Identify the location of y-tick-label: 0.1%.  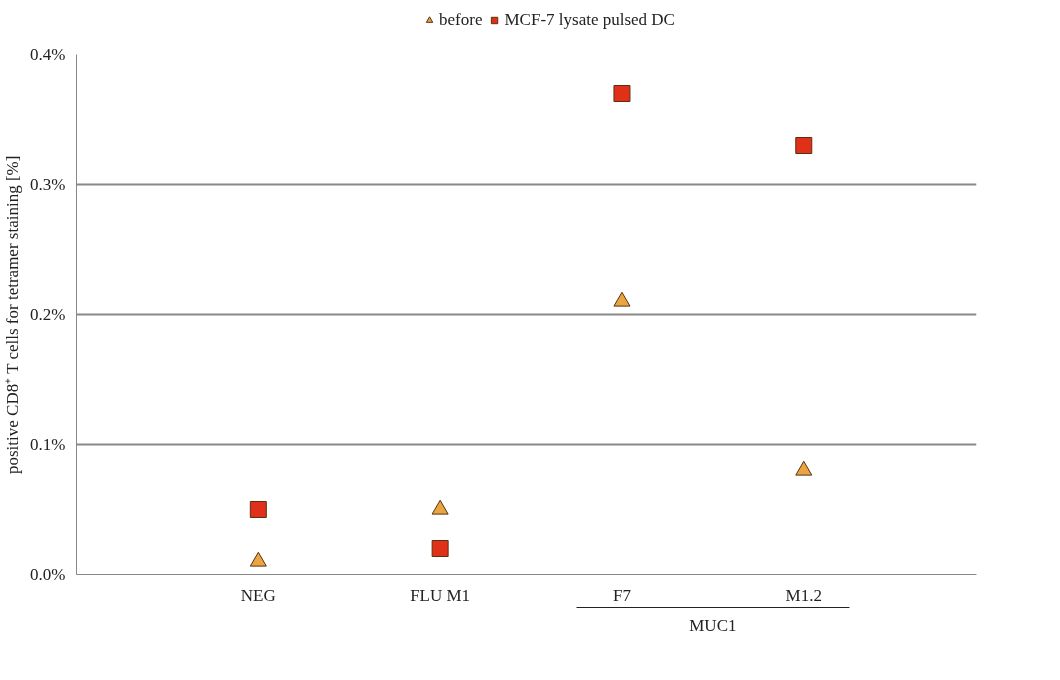
(48, 444).